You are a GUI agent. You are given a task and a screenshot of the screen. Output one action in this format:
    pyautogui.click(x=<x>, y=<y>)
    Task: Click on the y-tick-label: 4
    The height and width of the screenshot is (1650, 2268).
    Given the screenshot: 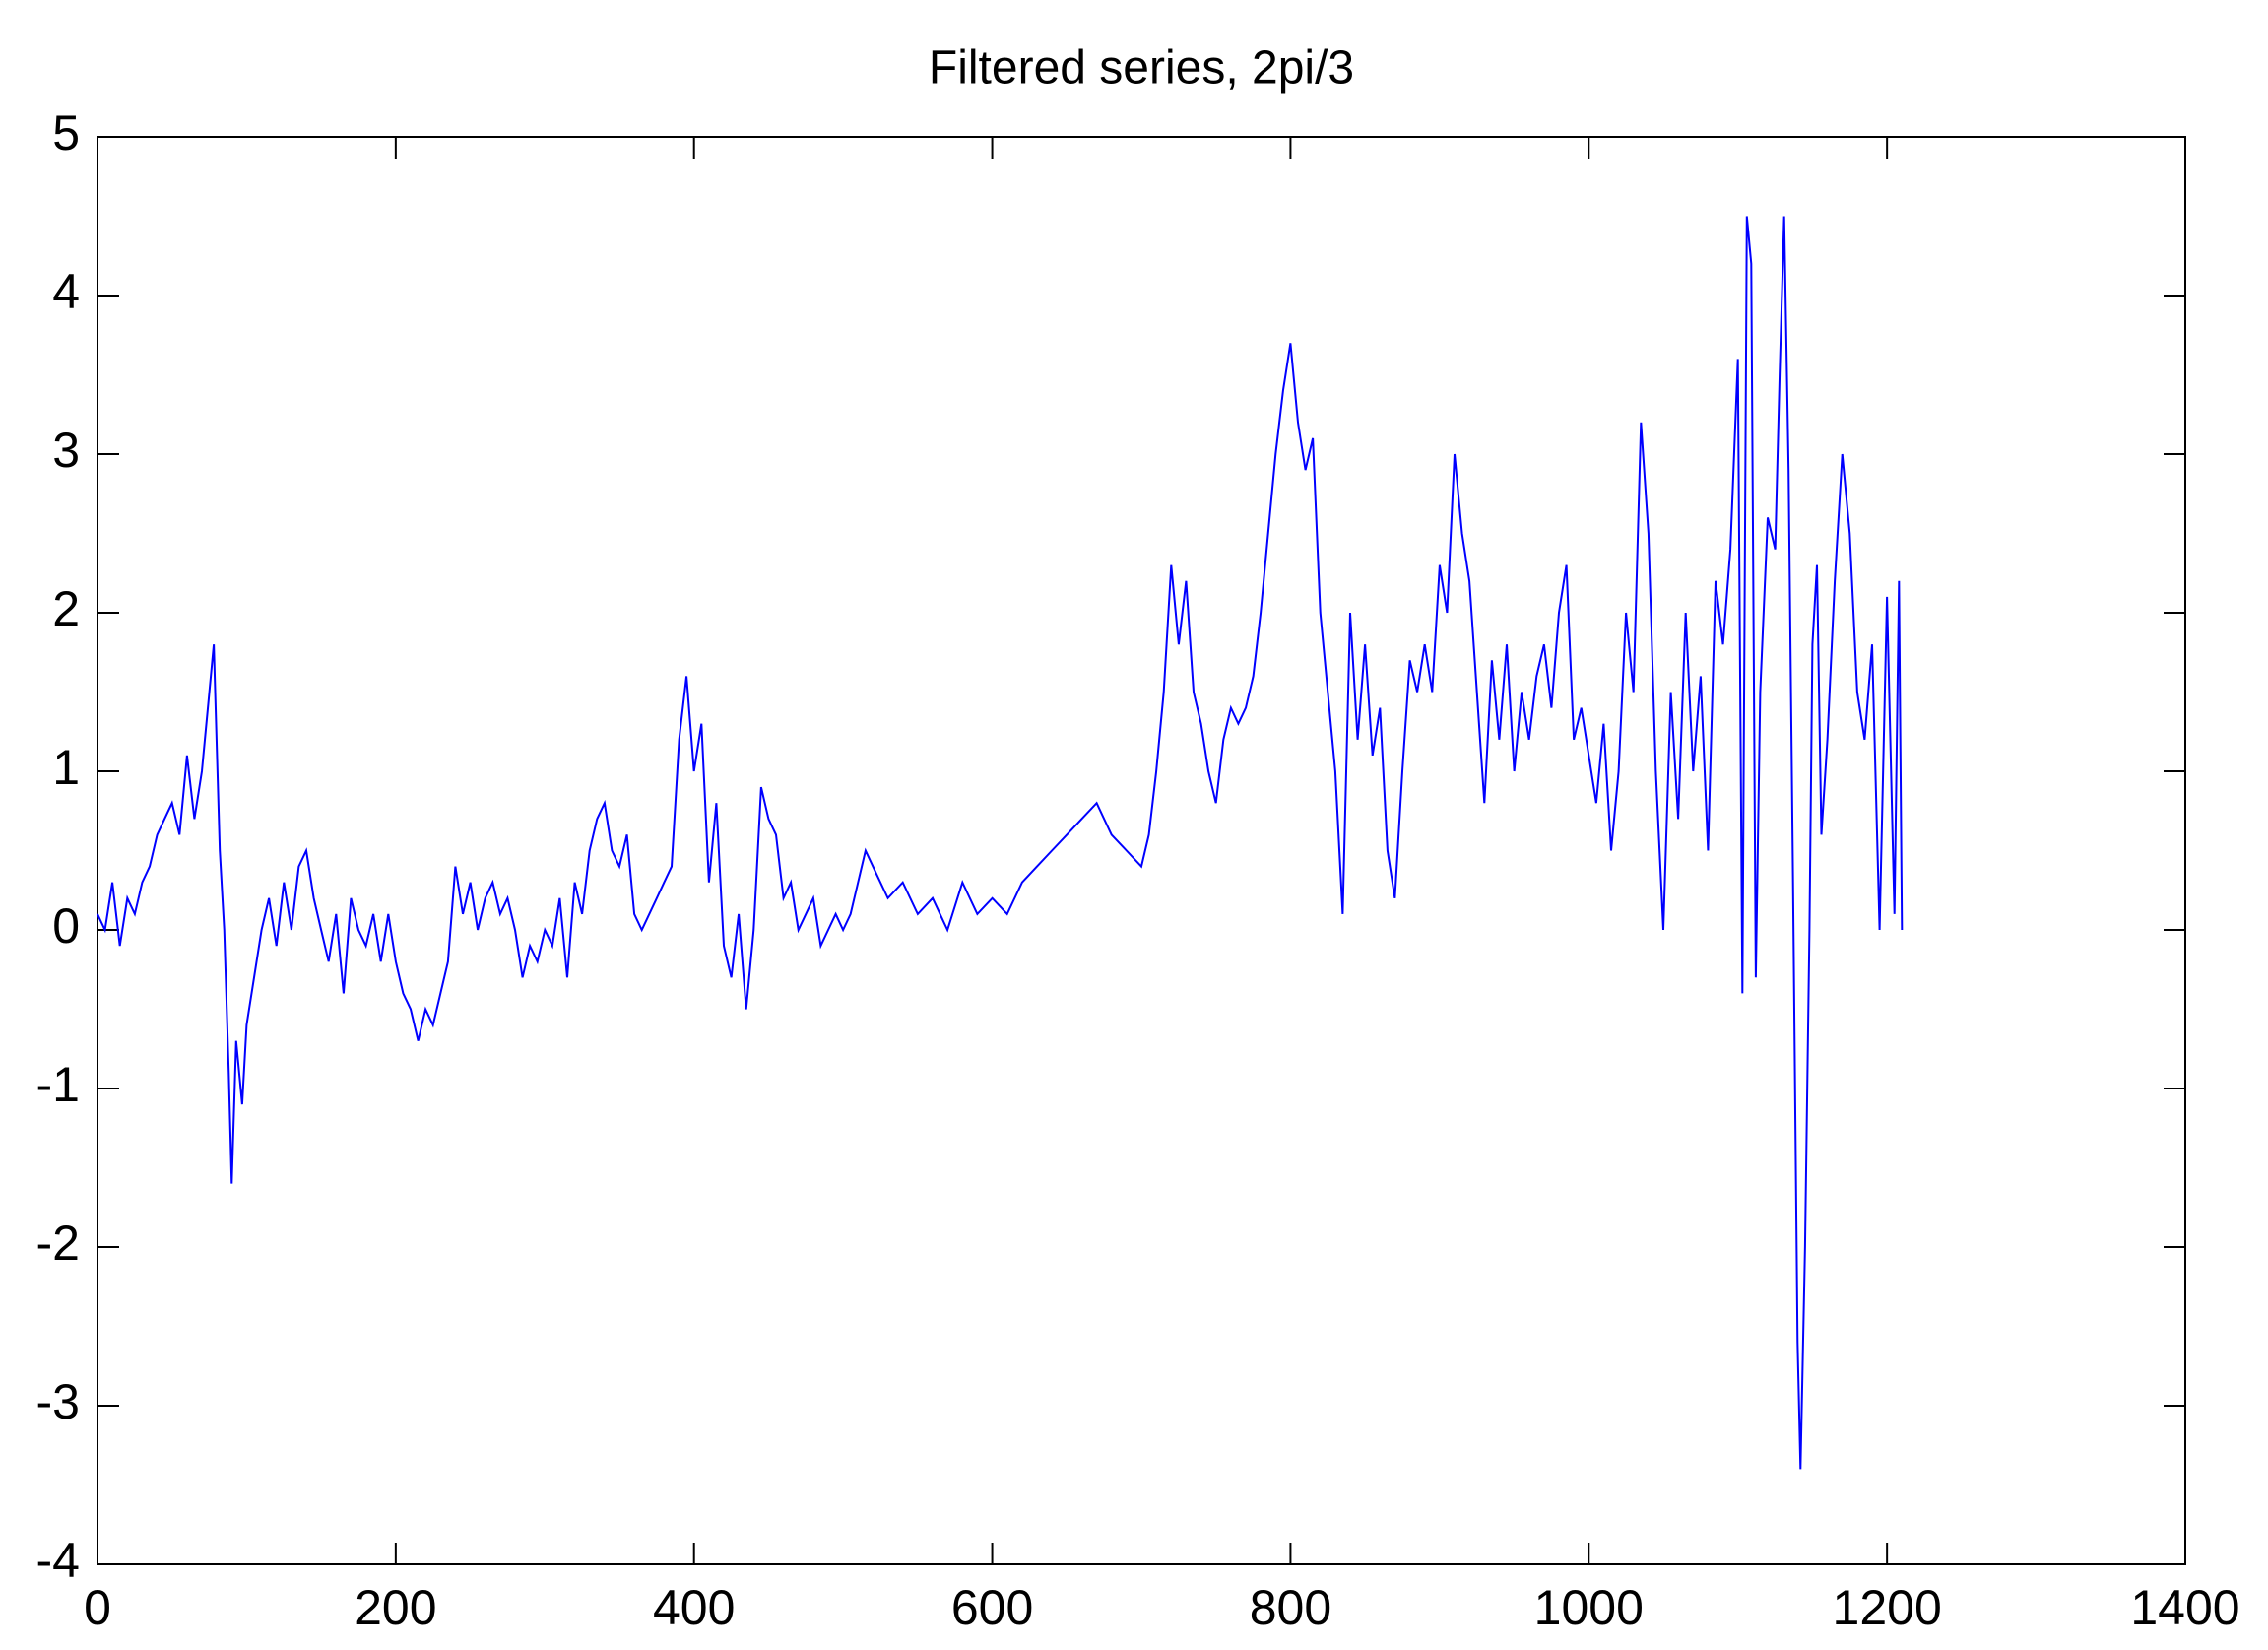 What is the action you would take?
    pyautogui.click(x=66, y=291)
    